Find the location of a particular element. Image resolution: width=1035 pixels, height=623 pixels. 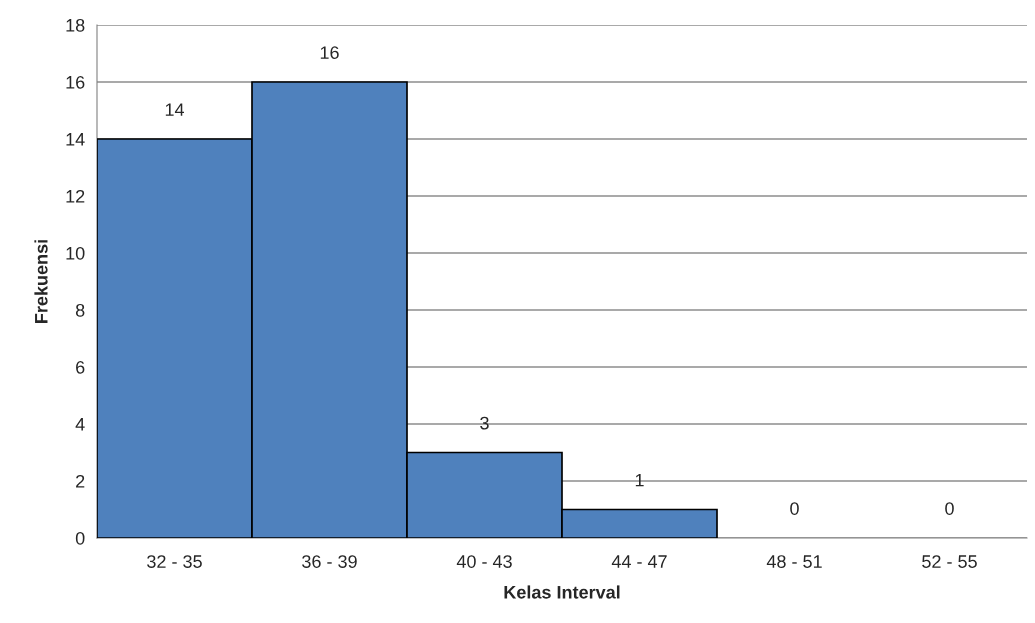

y-tick-label: 16 is located at coordinates (75, 82).